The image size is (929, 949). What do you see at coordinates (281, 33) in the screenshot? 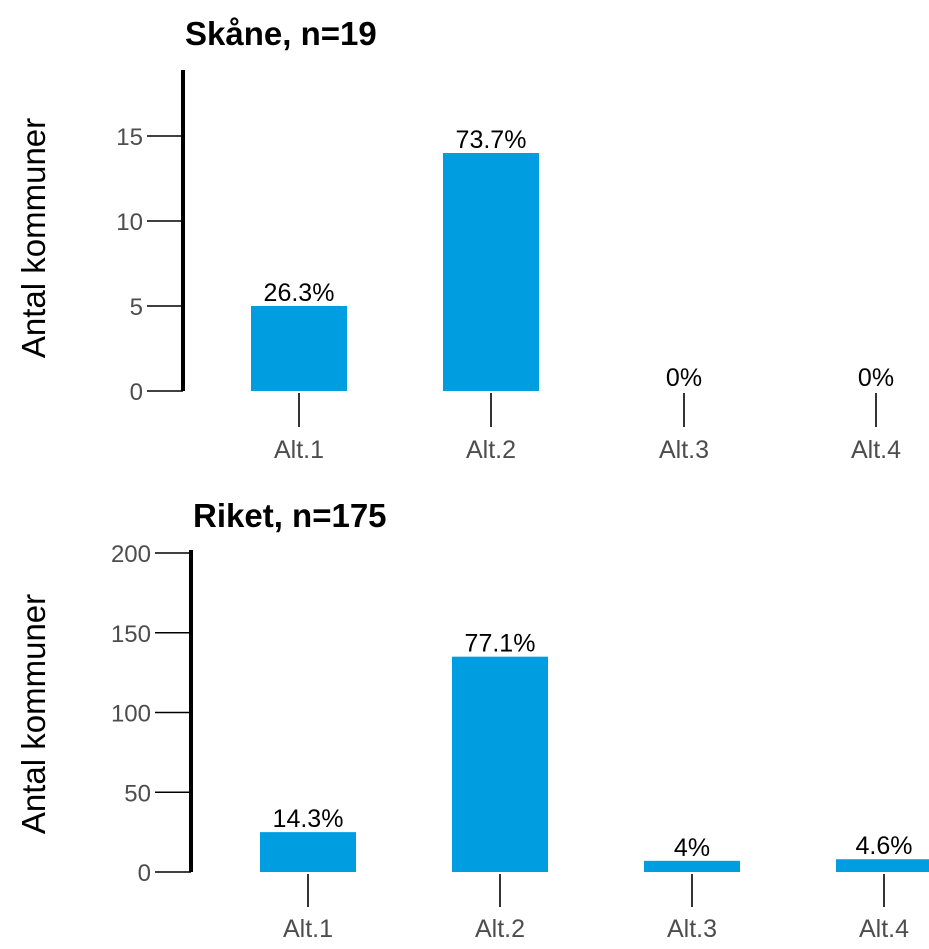
I see `chart-title: Skåne, n=19` at bounding box center [281, 33].